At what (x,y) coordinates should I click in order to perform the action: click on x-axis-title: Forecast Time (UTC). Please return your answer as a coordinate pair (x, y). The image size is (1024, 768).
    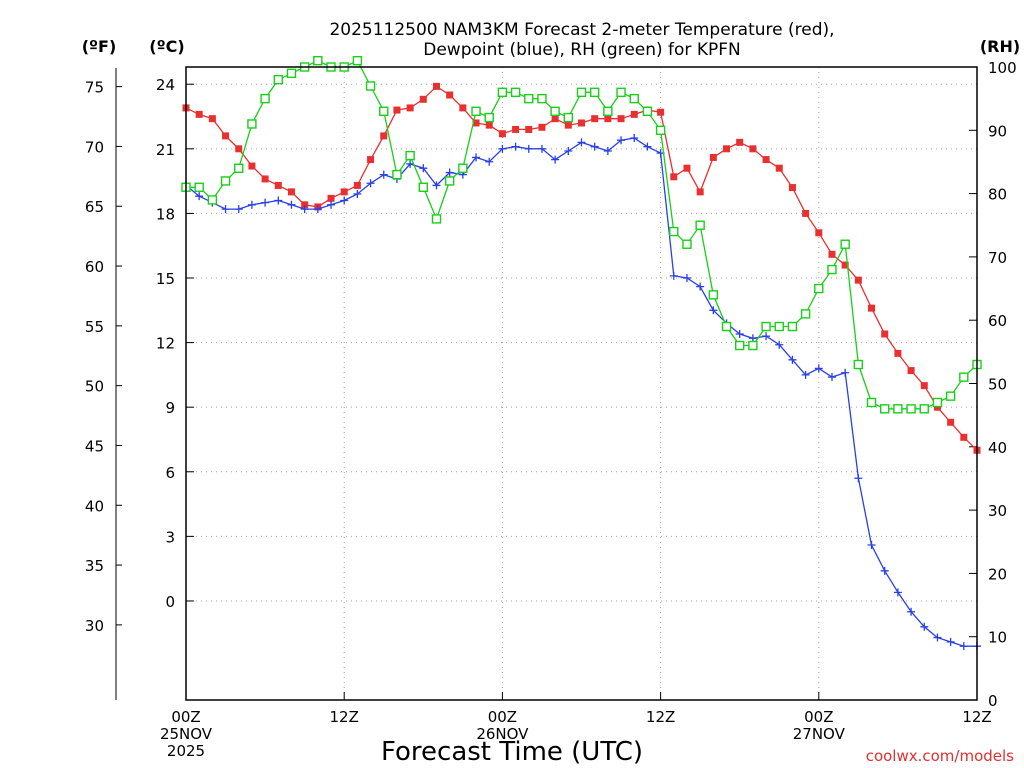
    Looking at the image, I should click on (512, 752).